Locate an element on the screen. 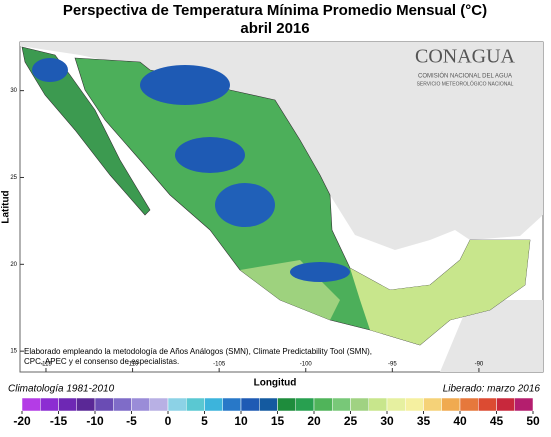  y-axis-label: Latitud is located at coordinates (6, 206).